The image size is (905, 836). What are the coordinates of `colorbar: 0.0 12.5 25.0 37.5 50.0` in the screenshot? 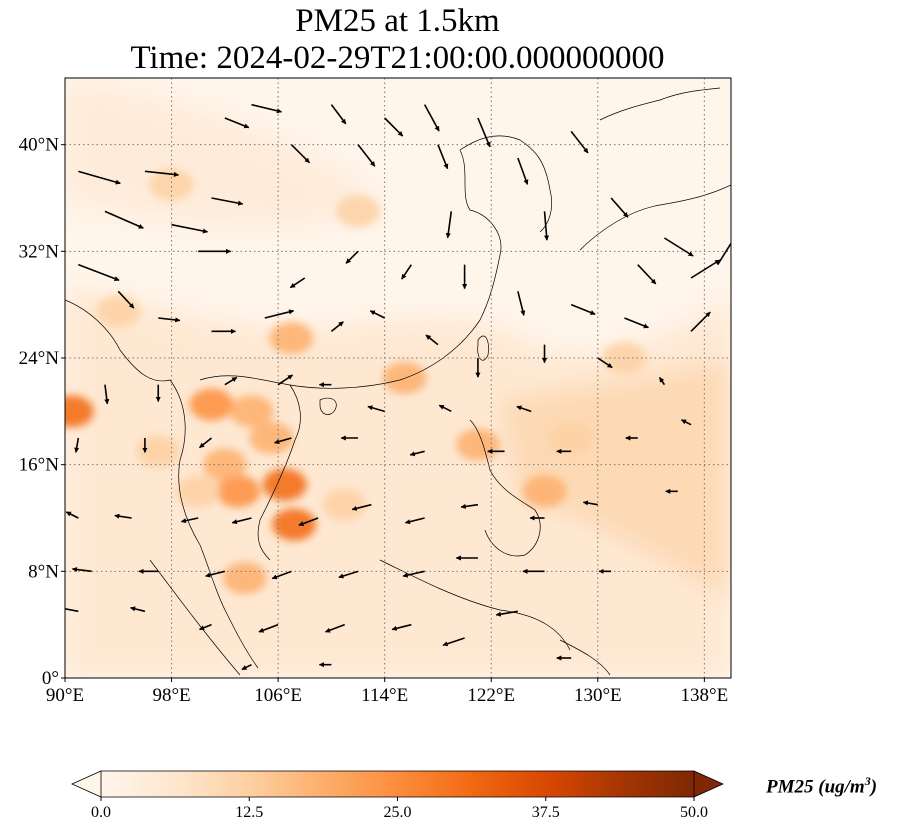 It's located at (397, 795).